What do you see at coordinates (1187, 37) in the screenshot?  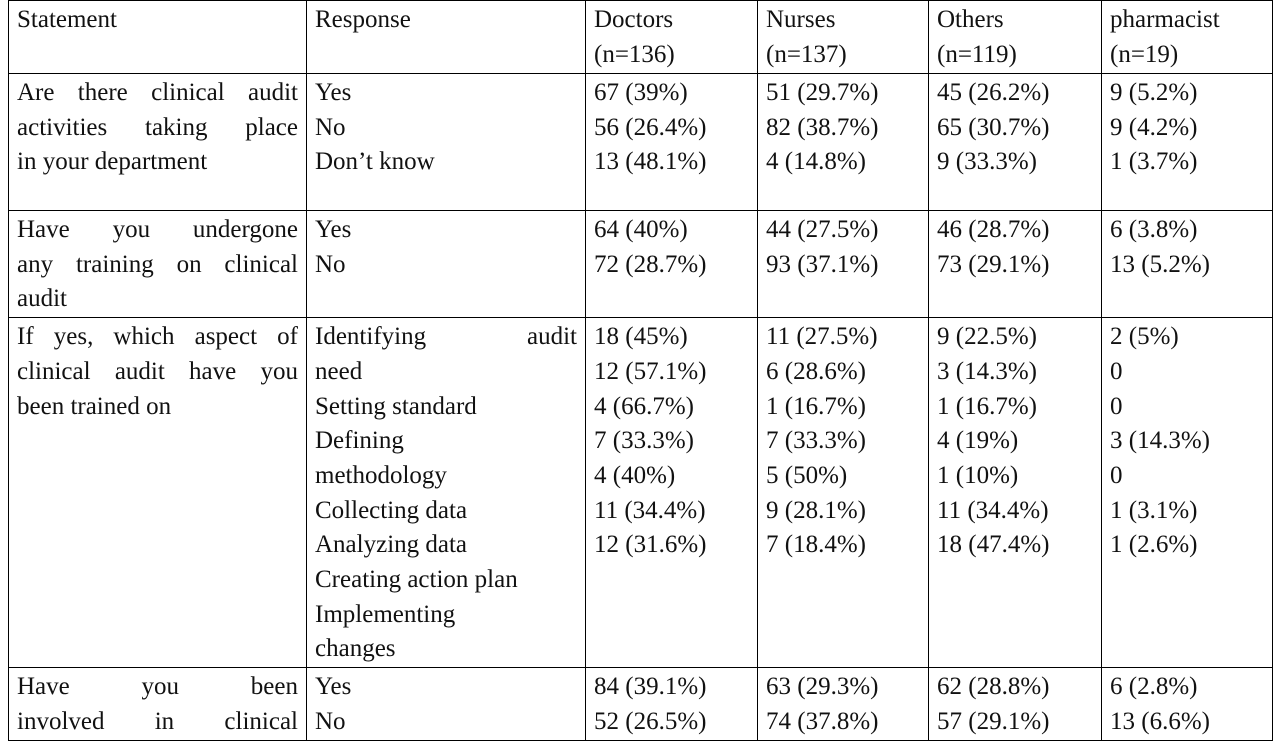 I see `header-pharmacist: pharmacist (n=19)` at bounding box center [1187, 37].